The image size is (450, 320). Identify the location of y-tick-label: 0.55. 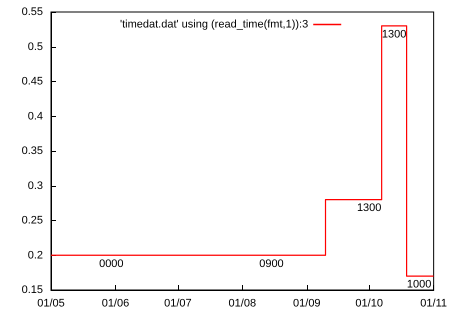
(32, 12).